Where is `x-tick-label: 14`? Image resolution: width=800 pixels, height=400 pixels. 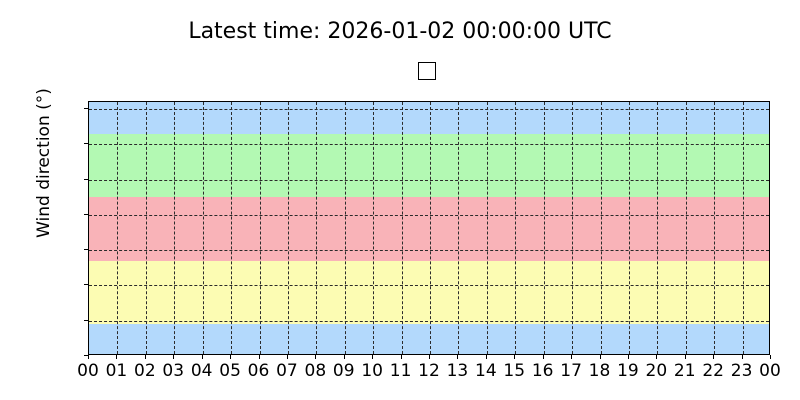
x-tick-label: 14 is located at coordinates (486, 371).